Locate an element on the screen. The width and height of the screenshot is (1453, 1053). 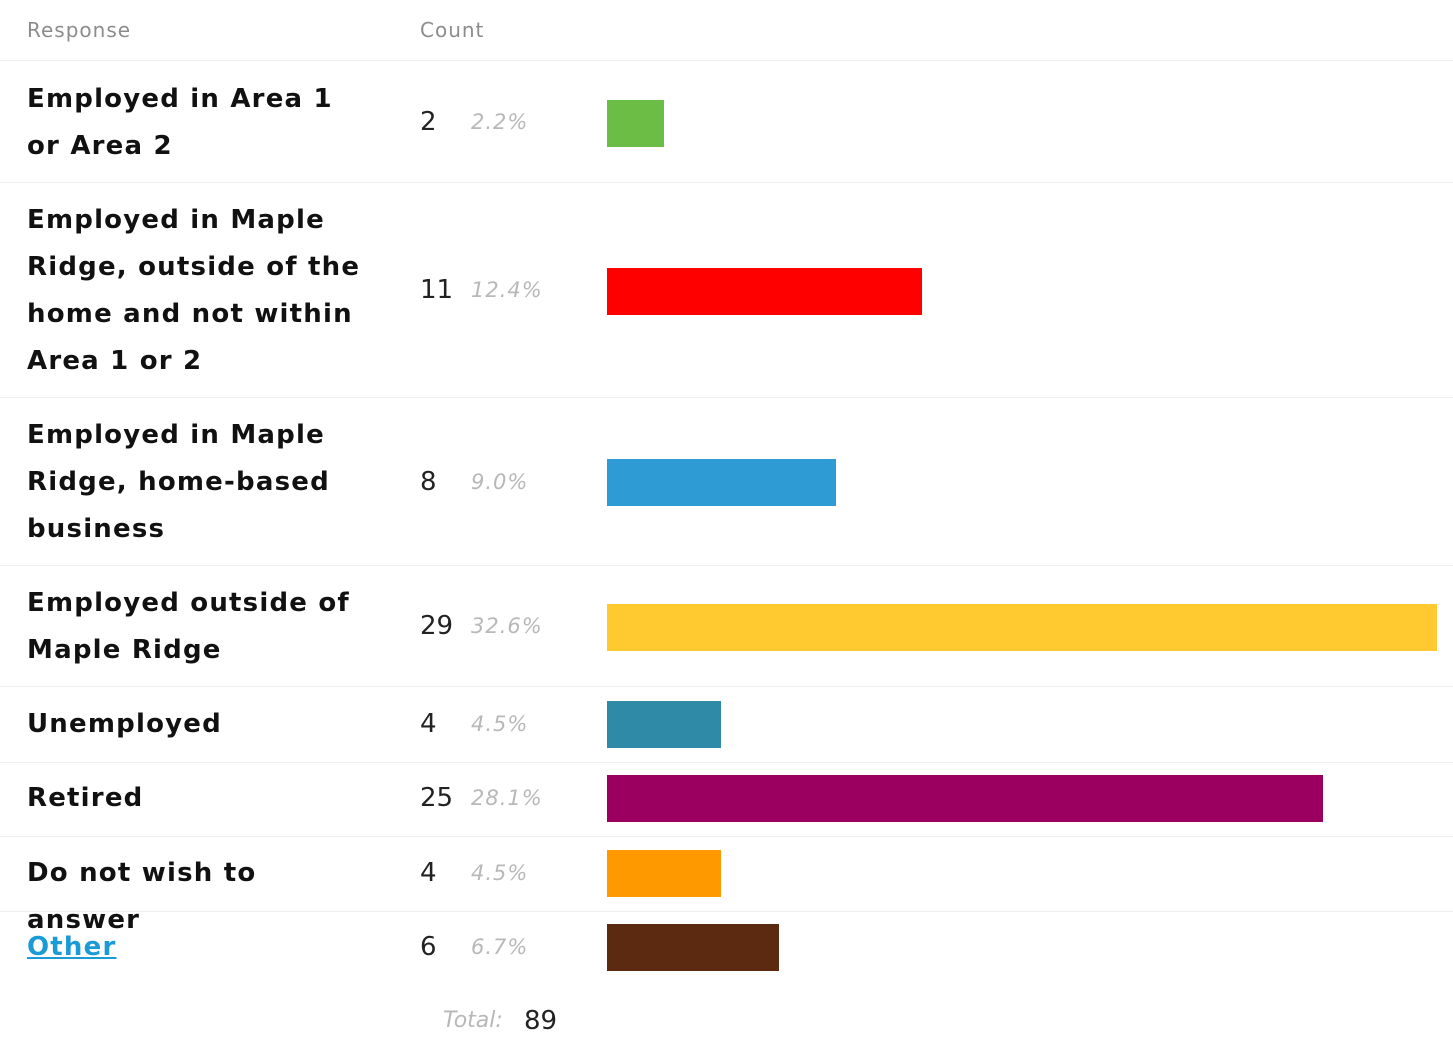
response-percent: 32.6% is located at coordinates (507, 626).